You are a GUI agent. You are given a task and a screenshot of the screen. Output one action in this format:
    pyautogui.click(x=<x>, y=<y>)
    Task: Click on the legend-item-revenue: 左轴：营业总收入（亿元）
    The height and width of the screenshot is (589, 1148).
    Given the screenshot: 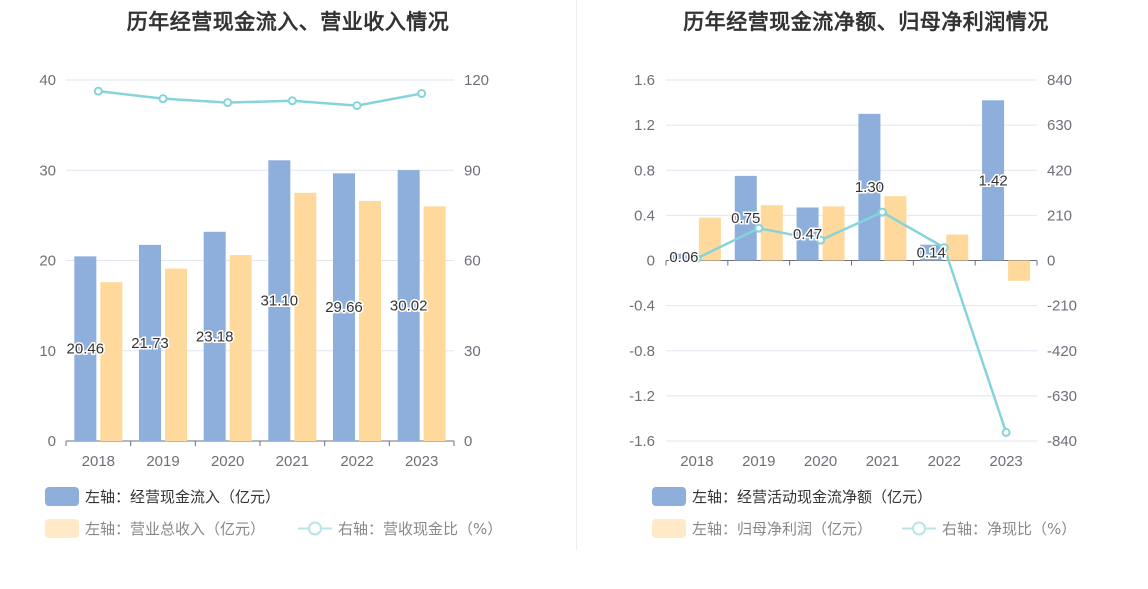 What is the action you would take?
    pyautogui.click(x=155, y=528)
    